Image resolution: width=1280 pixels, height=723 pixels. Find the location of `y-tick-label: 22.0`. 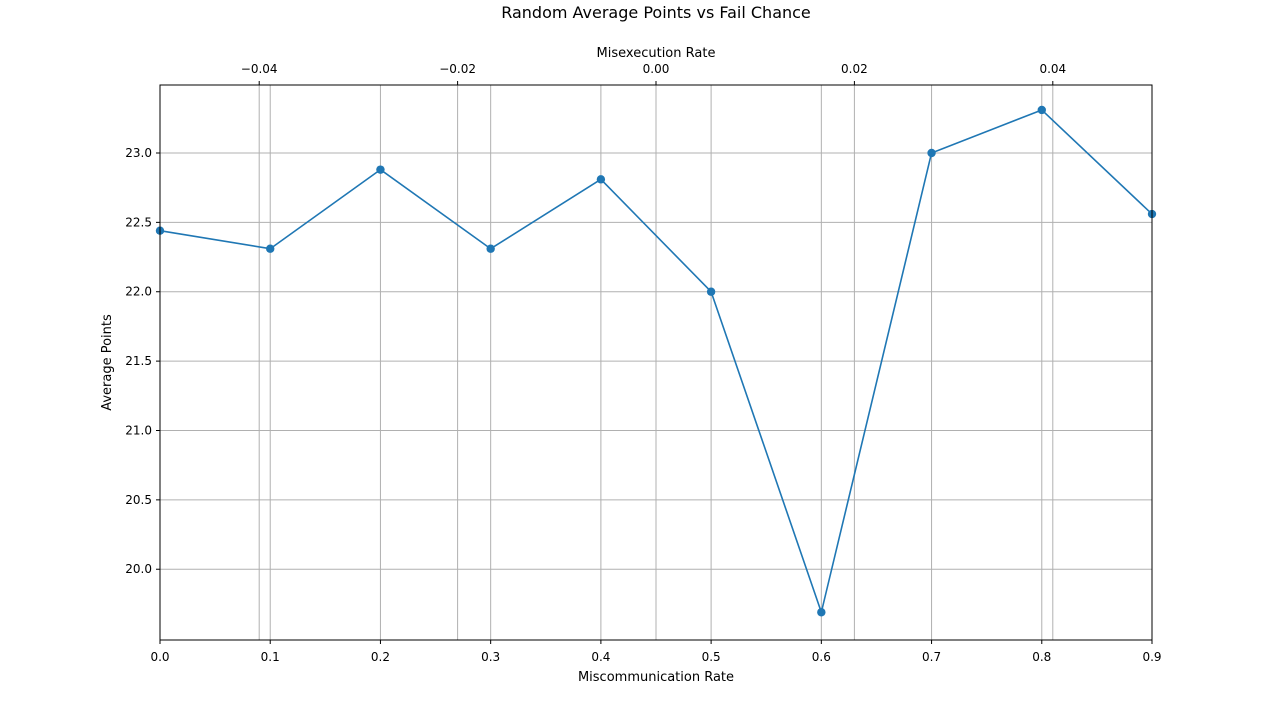

y-tick-label: 22.0 is located at coordinates (138, 292).